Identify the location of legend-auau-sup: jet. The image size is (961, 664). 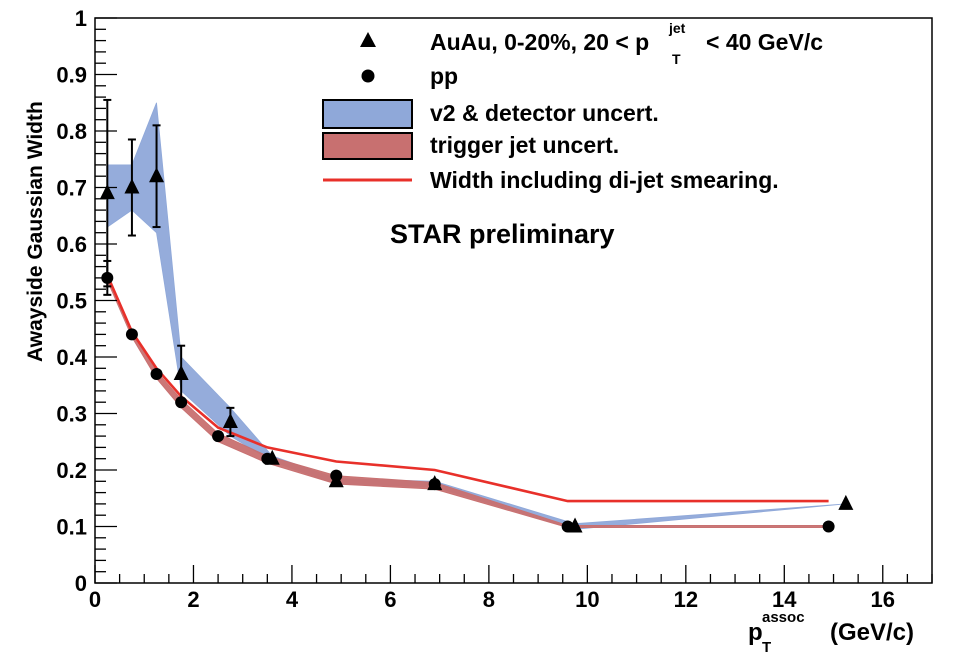
(677, 28).